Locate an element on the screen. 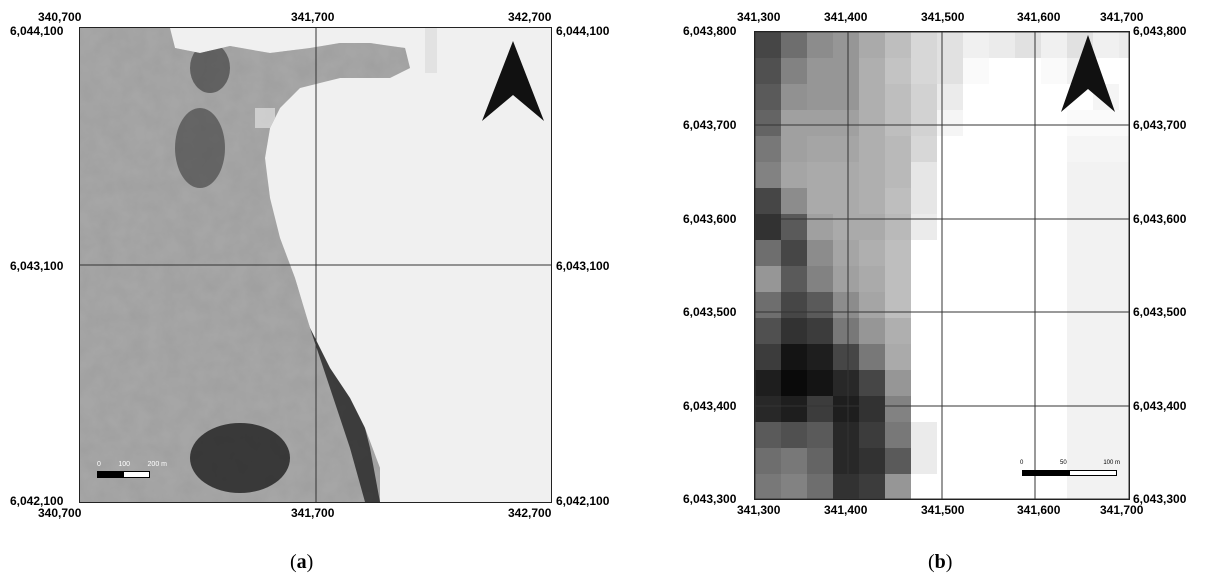  right-label: 6,043,800 is located at coordinates (1160, 31).